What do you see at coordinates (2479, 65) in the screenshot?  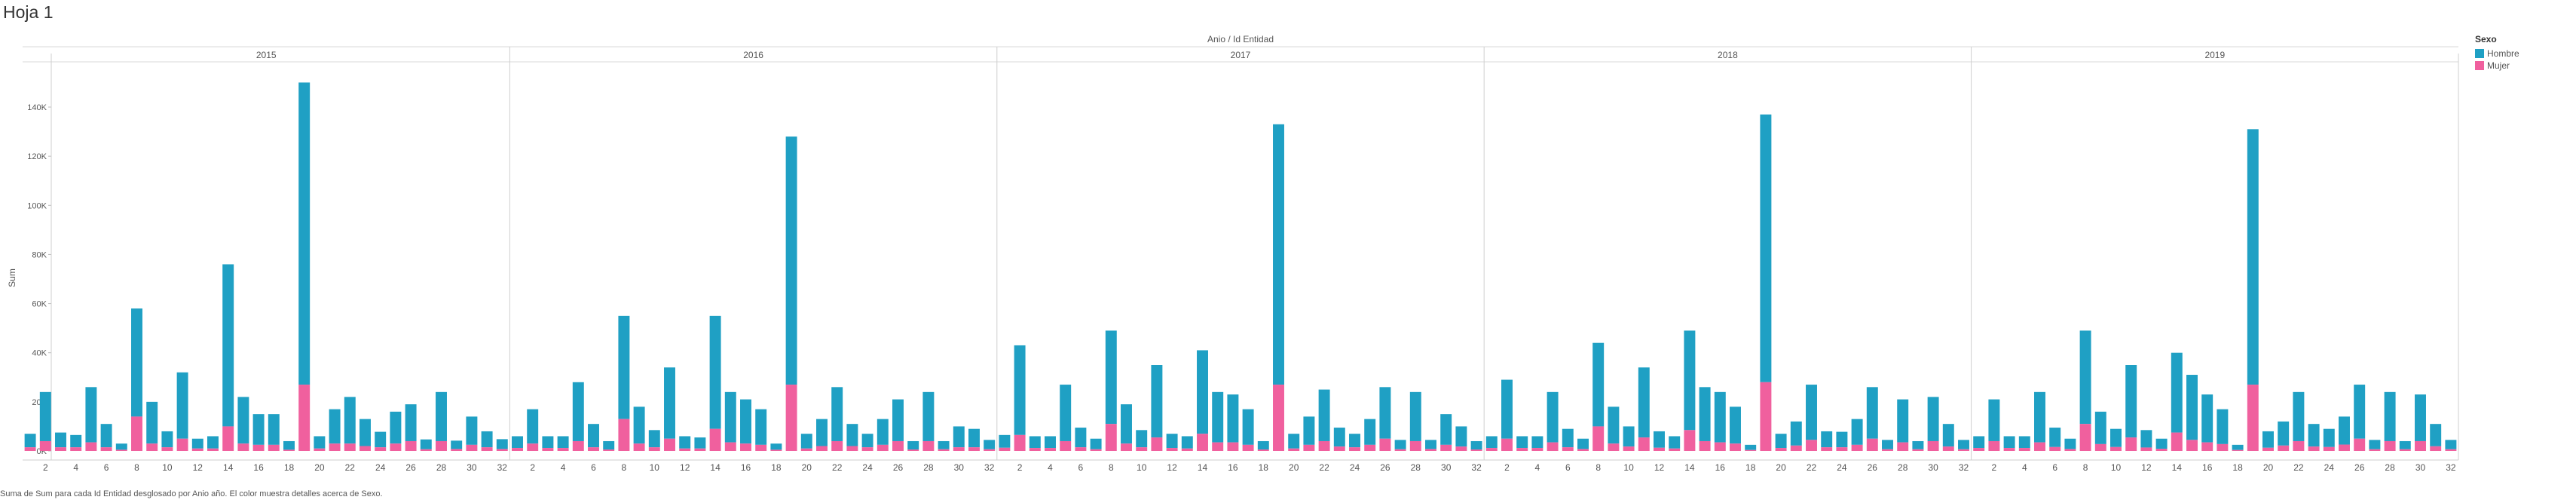 I see `legend-swatch-mujer` at bounding box center [2479, 65].